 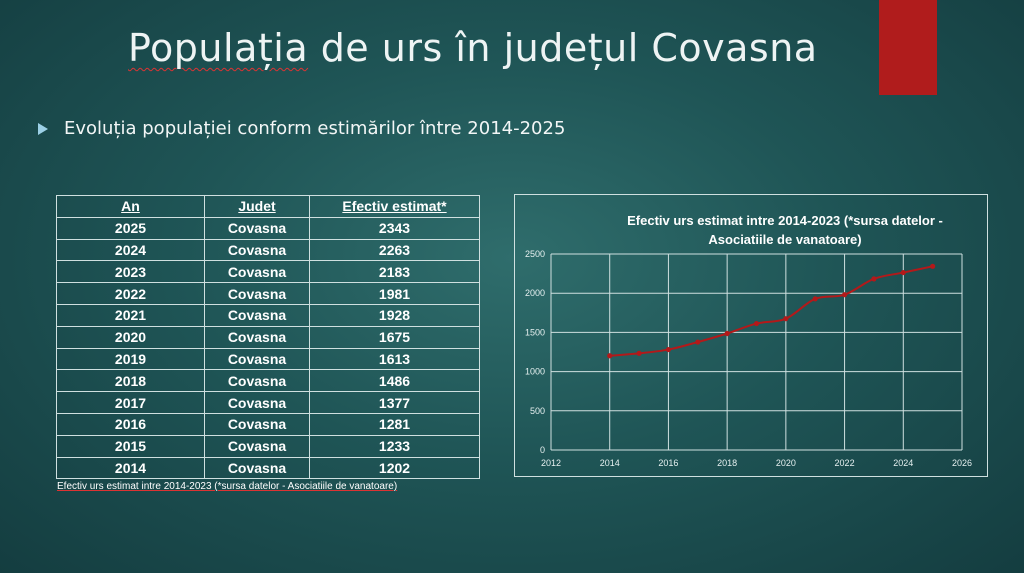 What do you see at coordinates (43, 128) in the screenshot?
I see `bullet-arrow-icon` at bounding box center [43, 128].